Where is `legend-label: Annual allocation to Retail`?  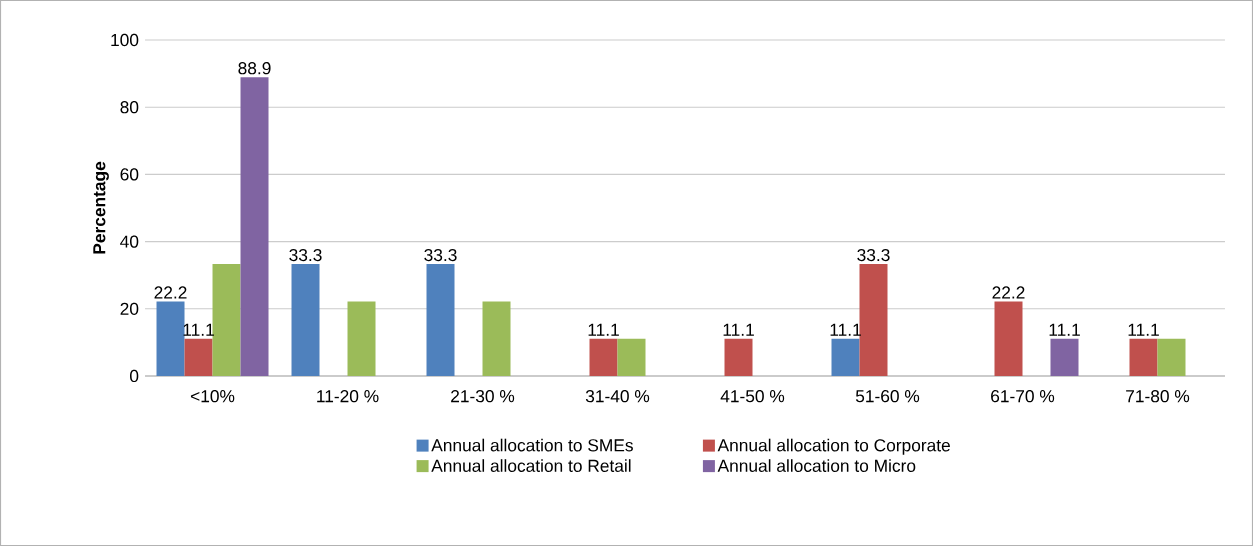 legend-label: Annual allocation to Retail is located at coordinates (531, 465).